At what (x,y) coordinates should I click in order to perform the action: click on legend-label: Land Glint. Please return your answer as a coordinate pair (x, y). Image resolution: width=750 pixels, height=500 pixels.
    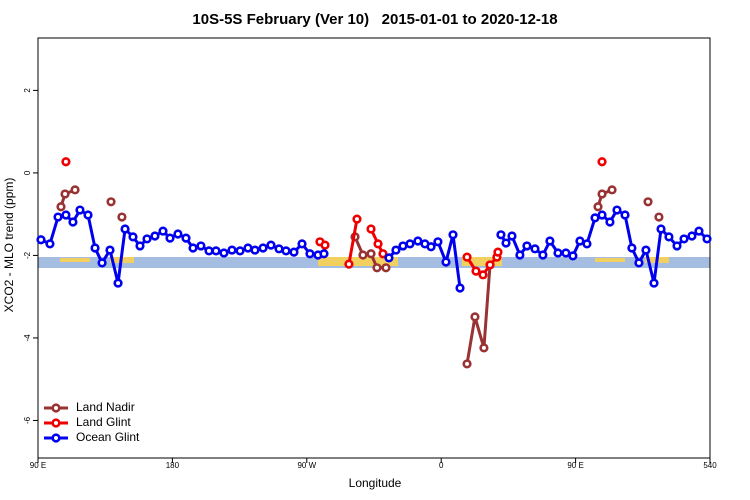
    Looking at the image, I should click on (103, 422).